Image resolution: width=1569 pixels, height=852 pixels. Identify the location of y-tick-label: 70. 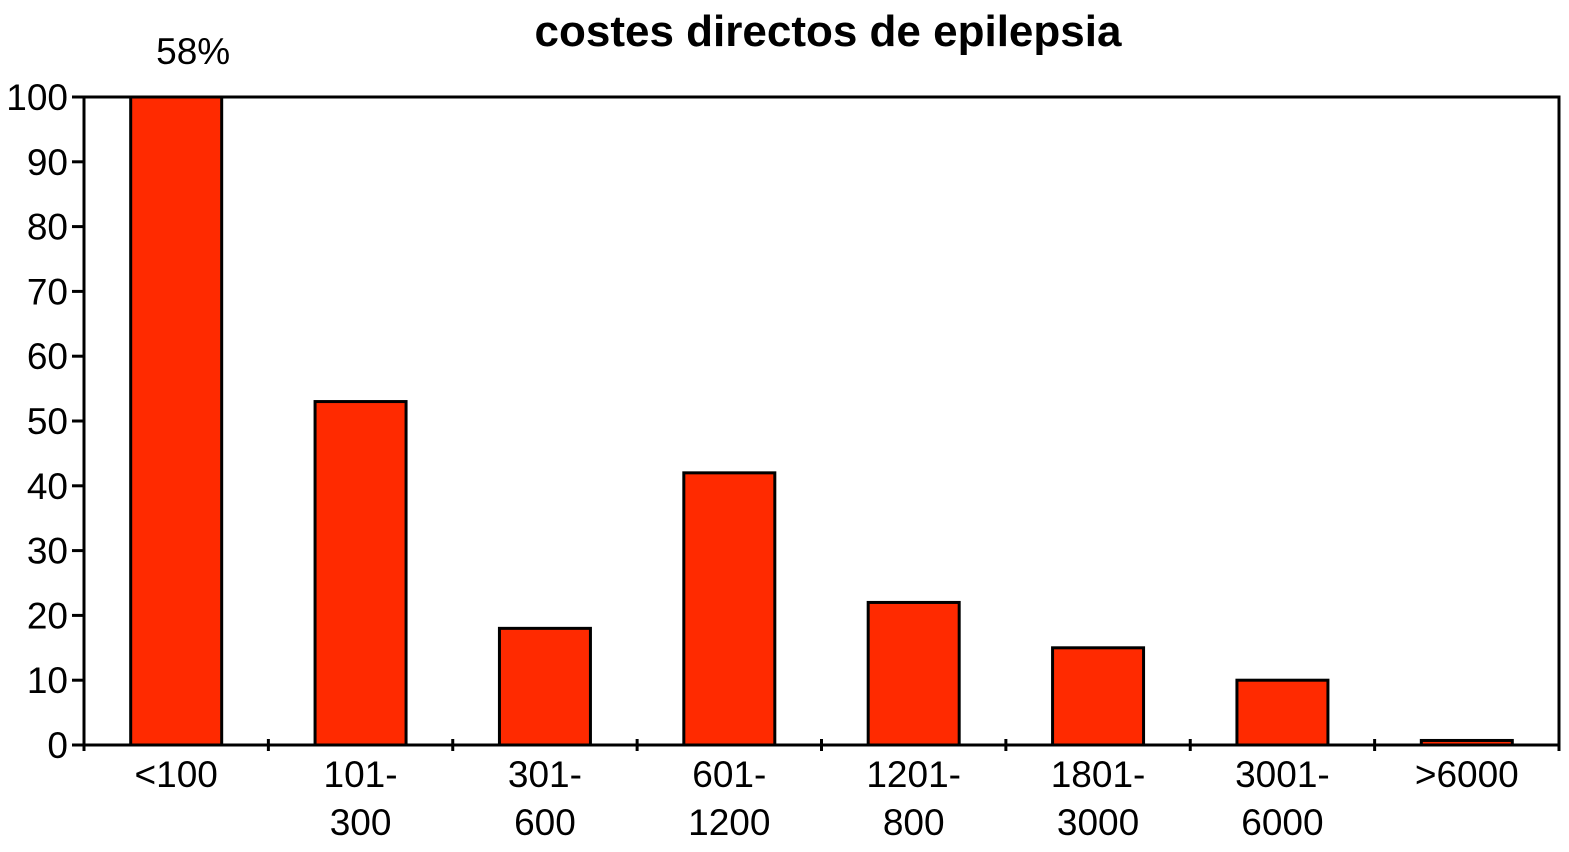
(47, 291).